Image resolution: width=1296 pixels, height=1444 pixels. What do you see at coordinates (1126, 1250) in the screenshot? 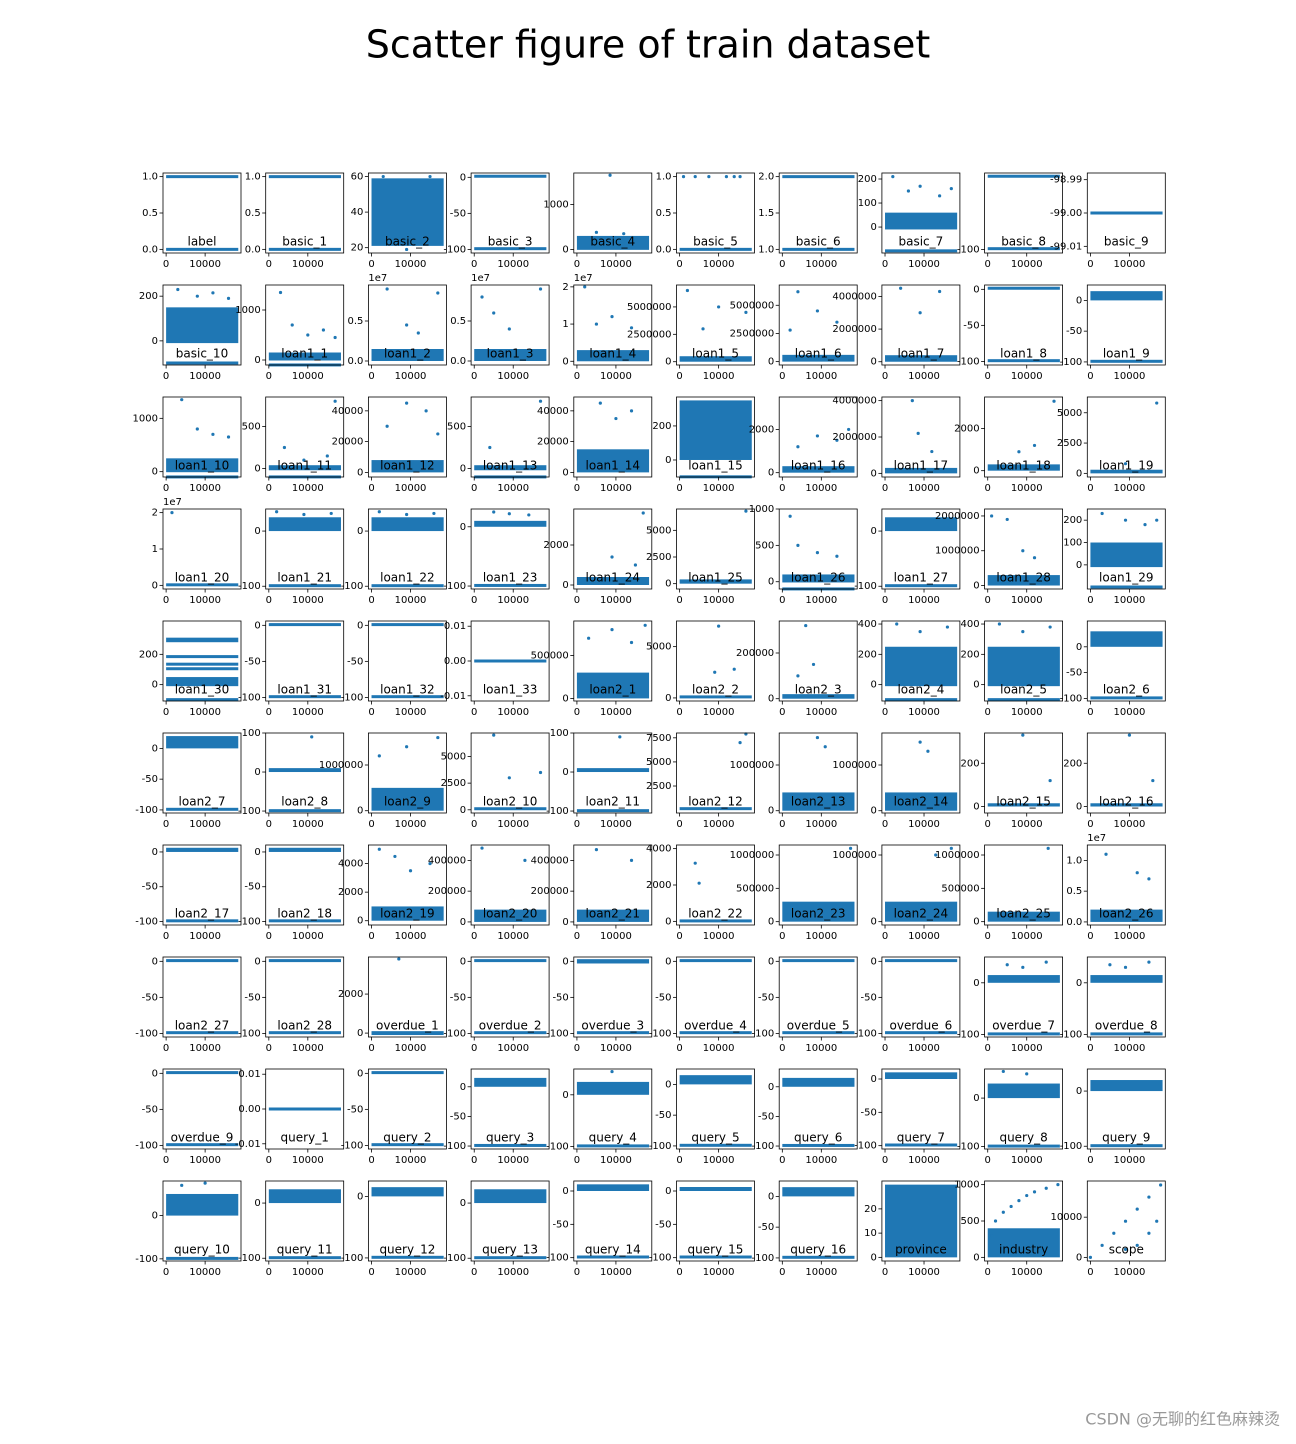
I see `subplot-title: scope` at bounding box center [1126, 1250].